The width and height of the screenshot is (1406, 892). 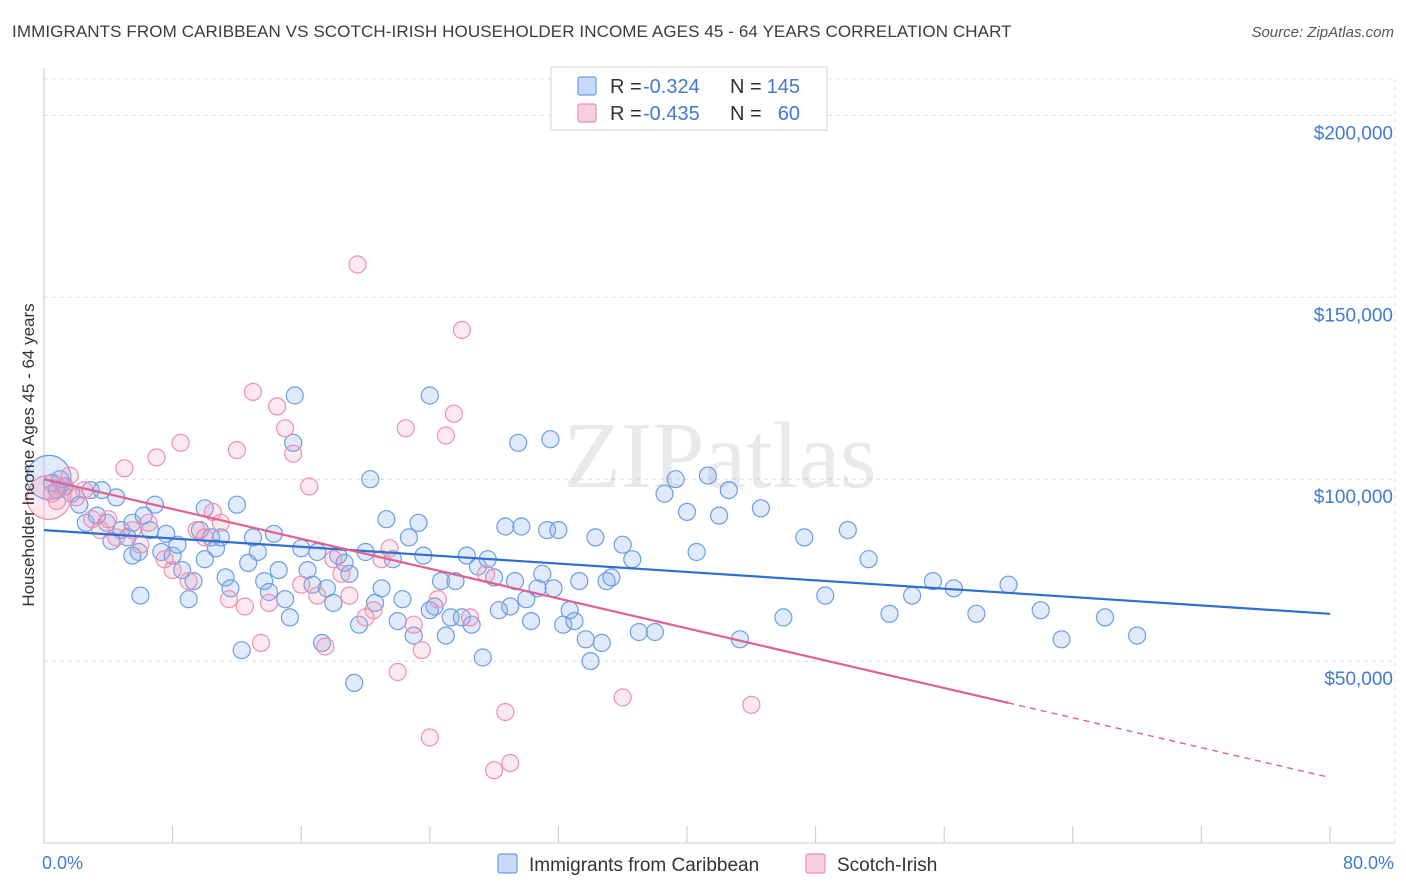 I want to click on series-legend-label-scotch-irish: Scotch-Irish, so click(x=887, y=865).